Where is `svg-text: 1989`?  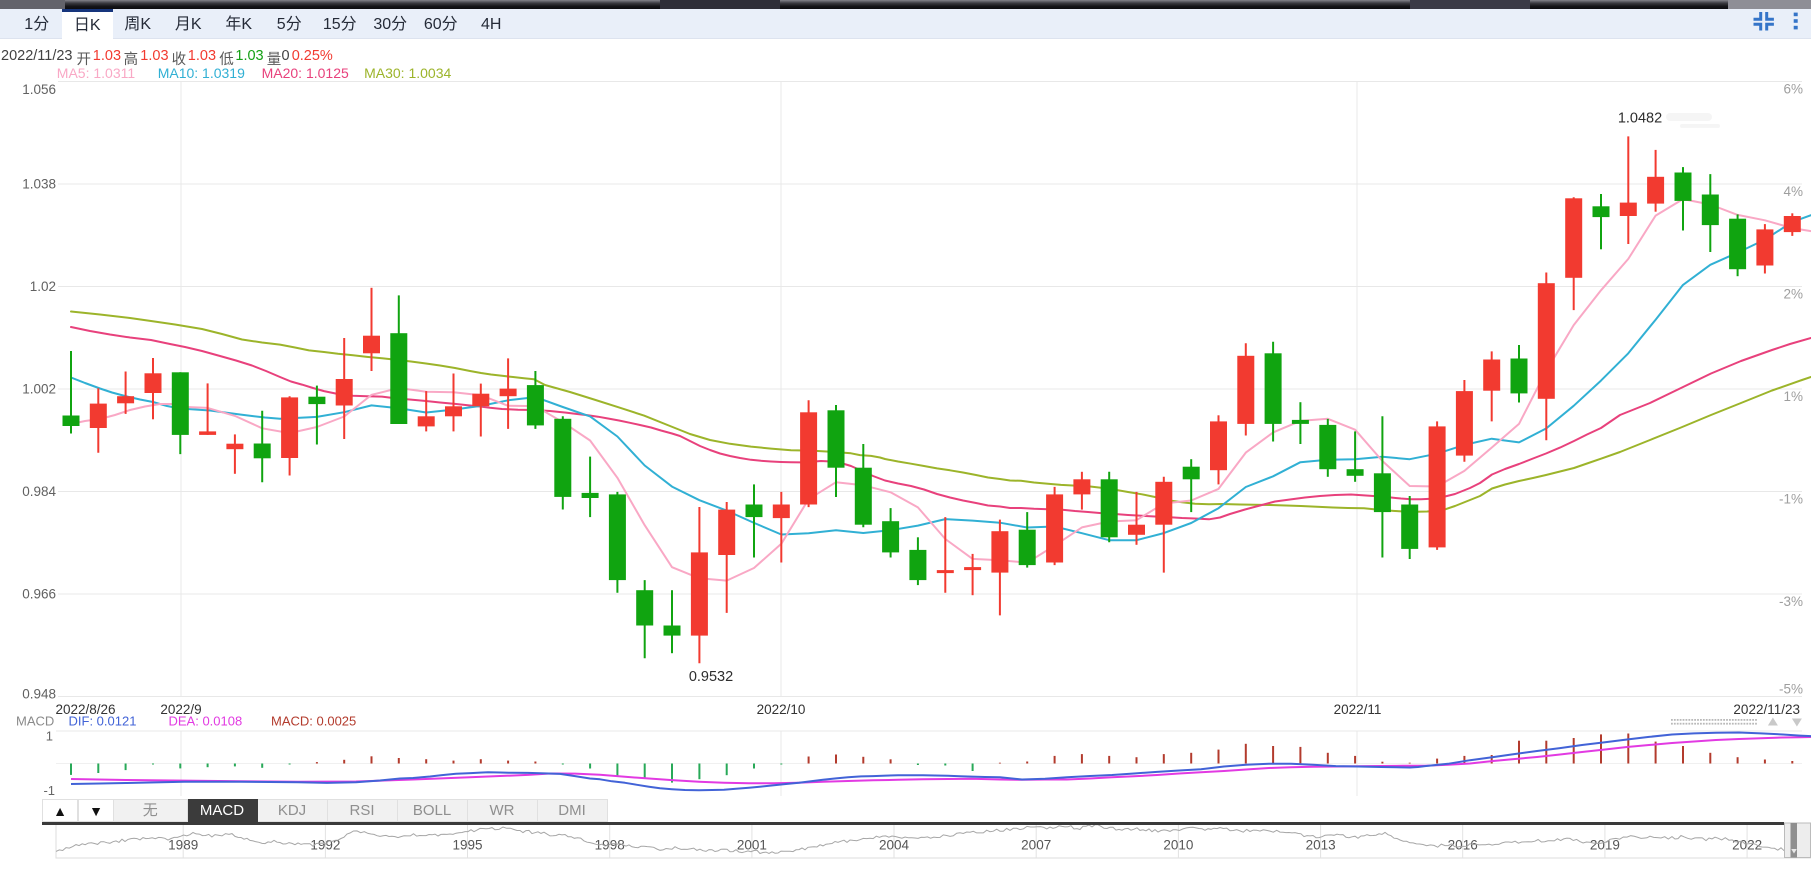 svg-text: 1989 is located at coordinates (183, 845).